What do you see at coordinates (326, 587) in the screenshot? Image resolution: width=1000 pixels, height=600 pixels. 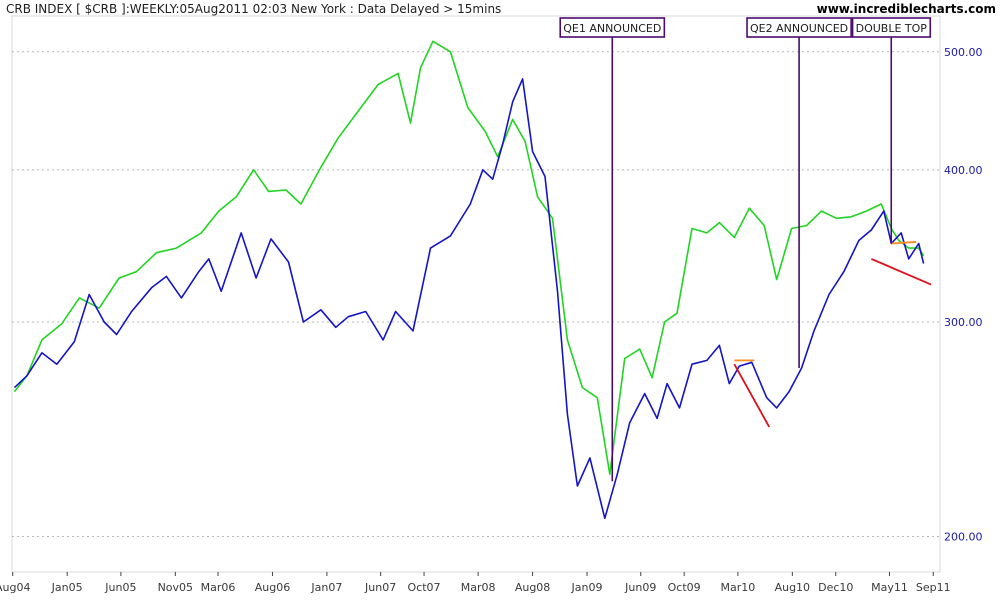 I see `x-tick-label: Jan07` at bounding box center [326, 587].